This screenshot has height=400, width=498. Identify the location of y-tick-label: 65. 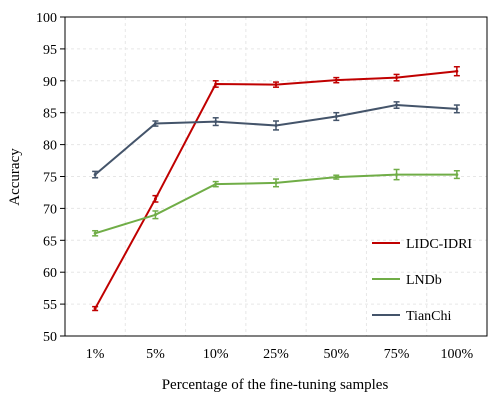
(50, 241).